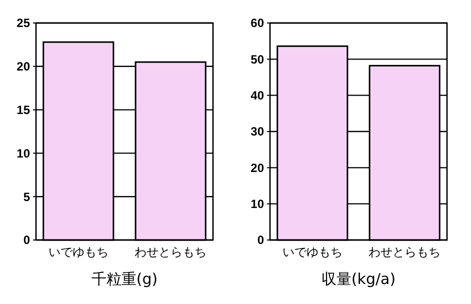  Describe the element at coordinates (124, 279) in the screenshot. I see `x-axis-title: 千粒重(g)` at that location.